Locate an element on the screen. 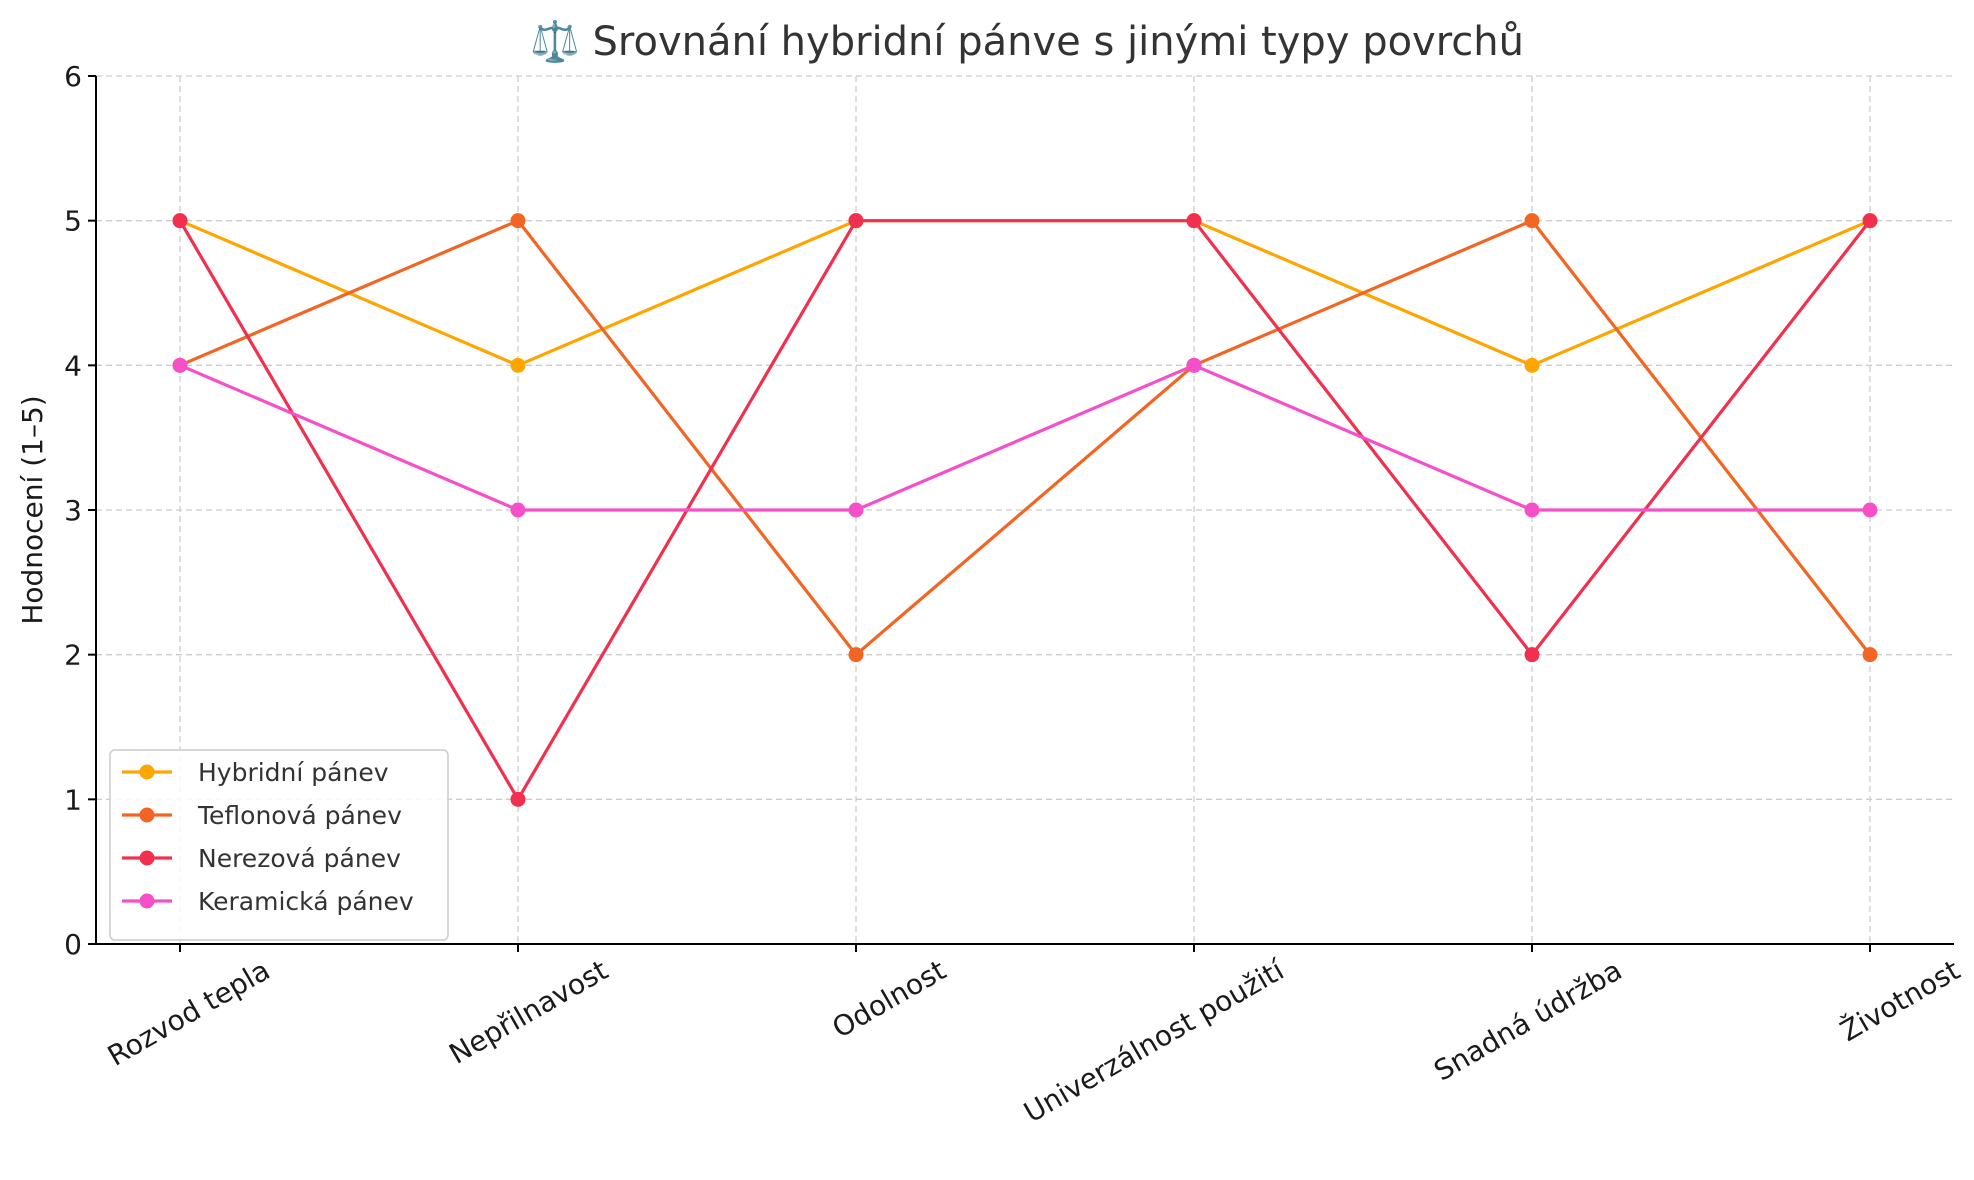  legend-label: Keramická pánev is located at coordinates (306, 901).